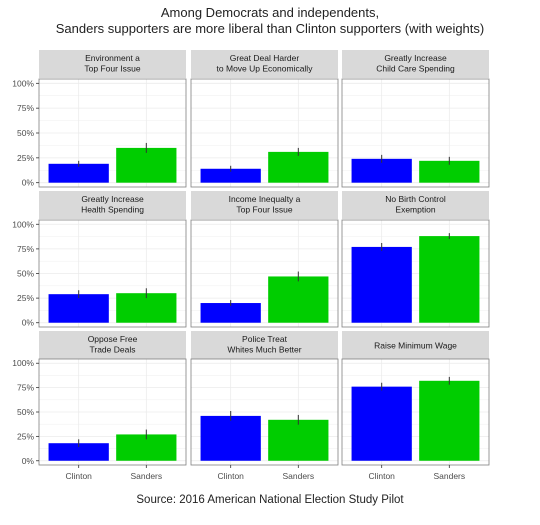  What do you see at coordinates (264, 350) in the screenshot?
I see `facet-title: Whites Much Better` at bounding box center [264, 350].